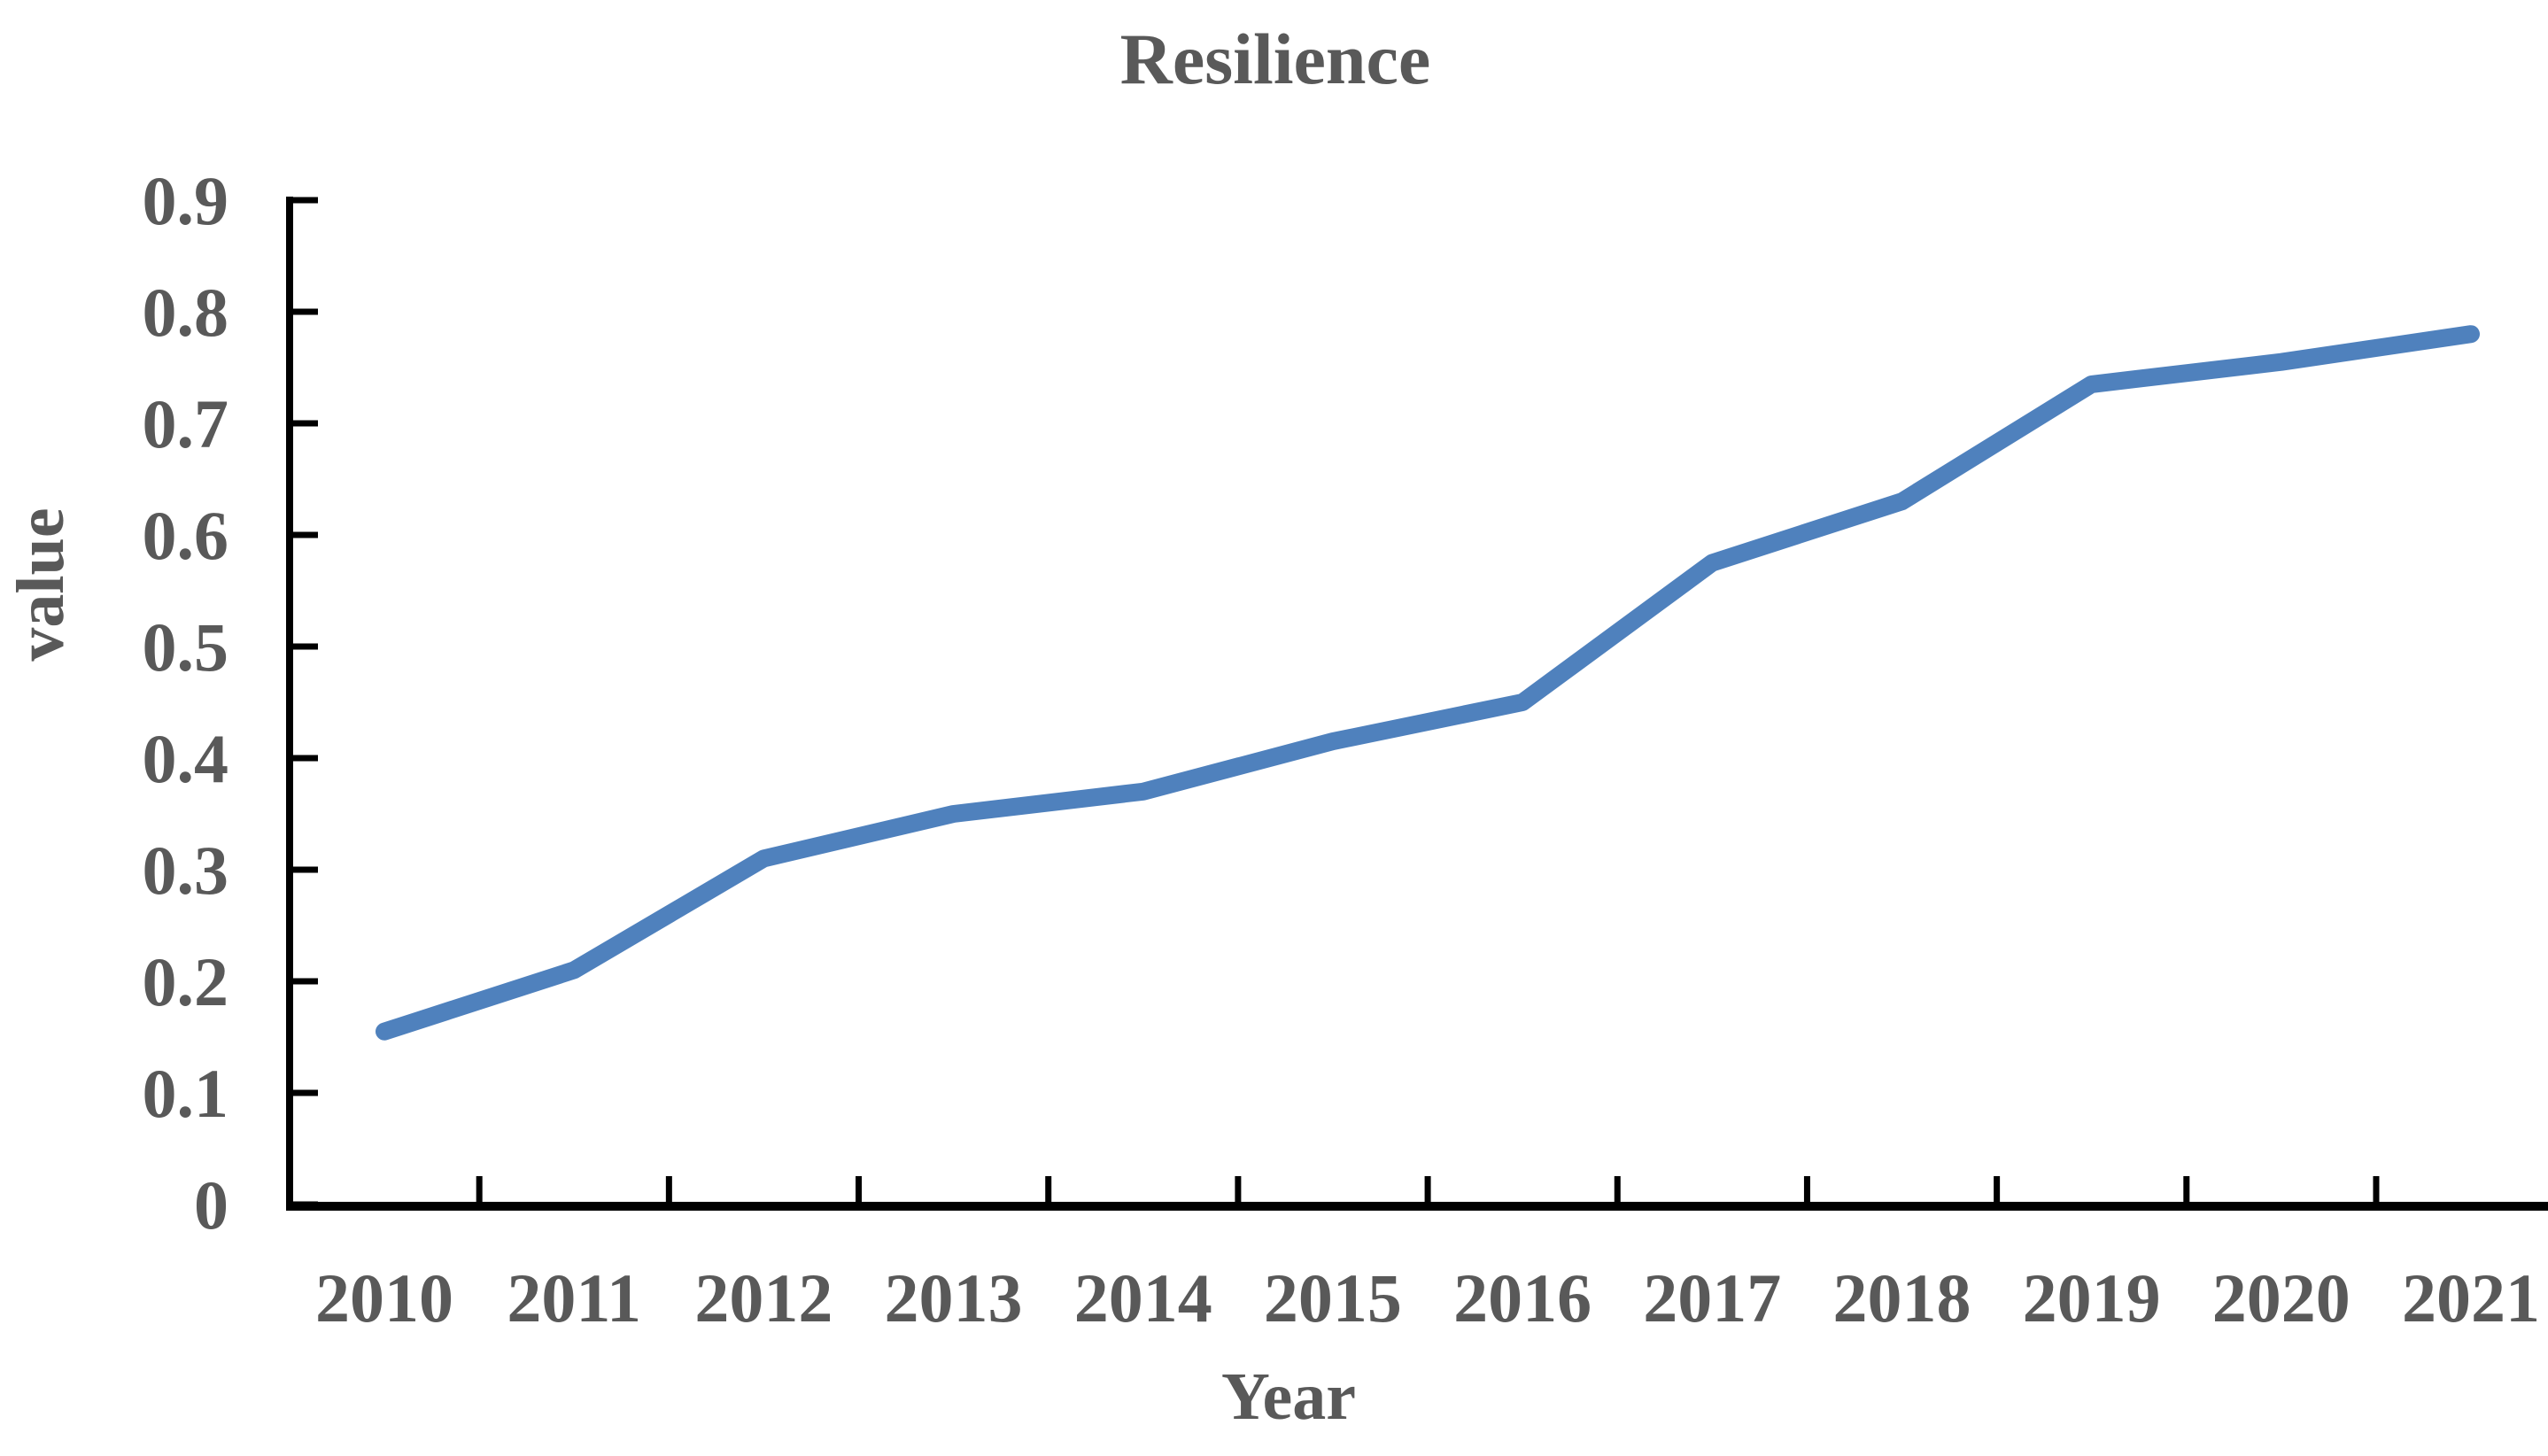 The width and height of the screenshot is (2548, 1456). What do you see at coordinates (1333, 1297) in the screenshot?
I see `x-tick-label: 2015` at bounding box center [1333, 1297].